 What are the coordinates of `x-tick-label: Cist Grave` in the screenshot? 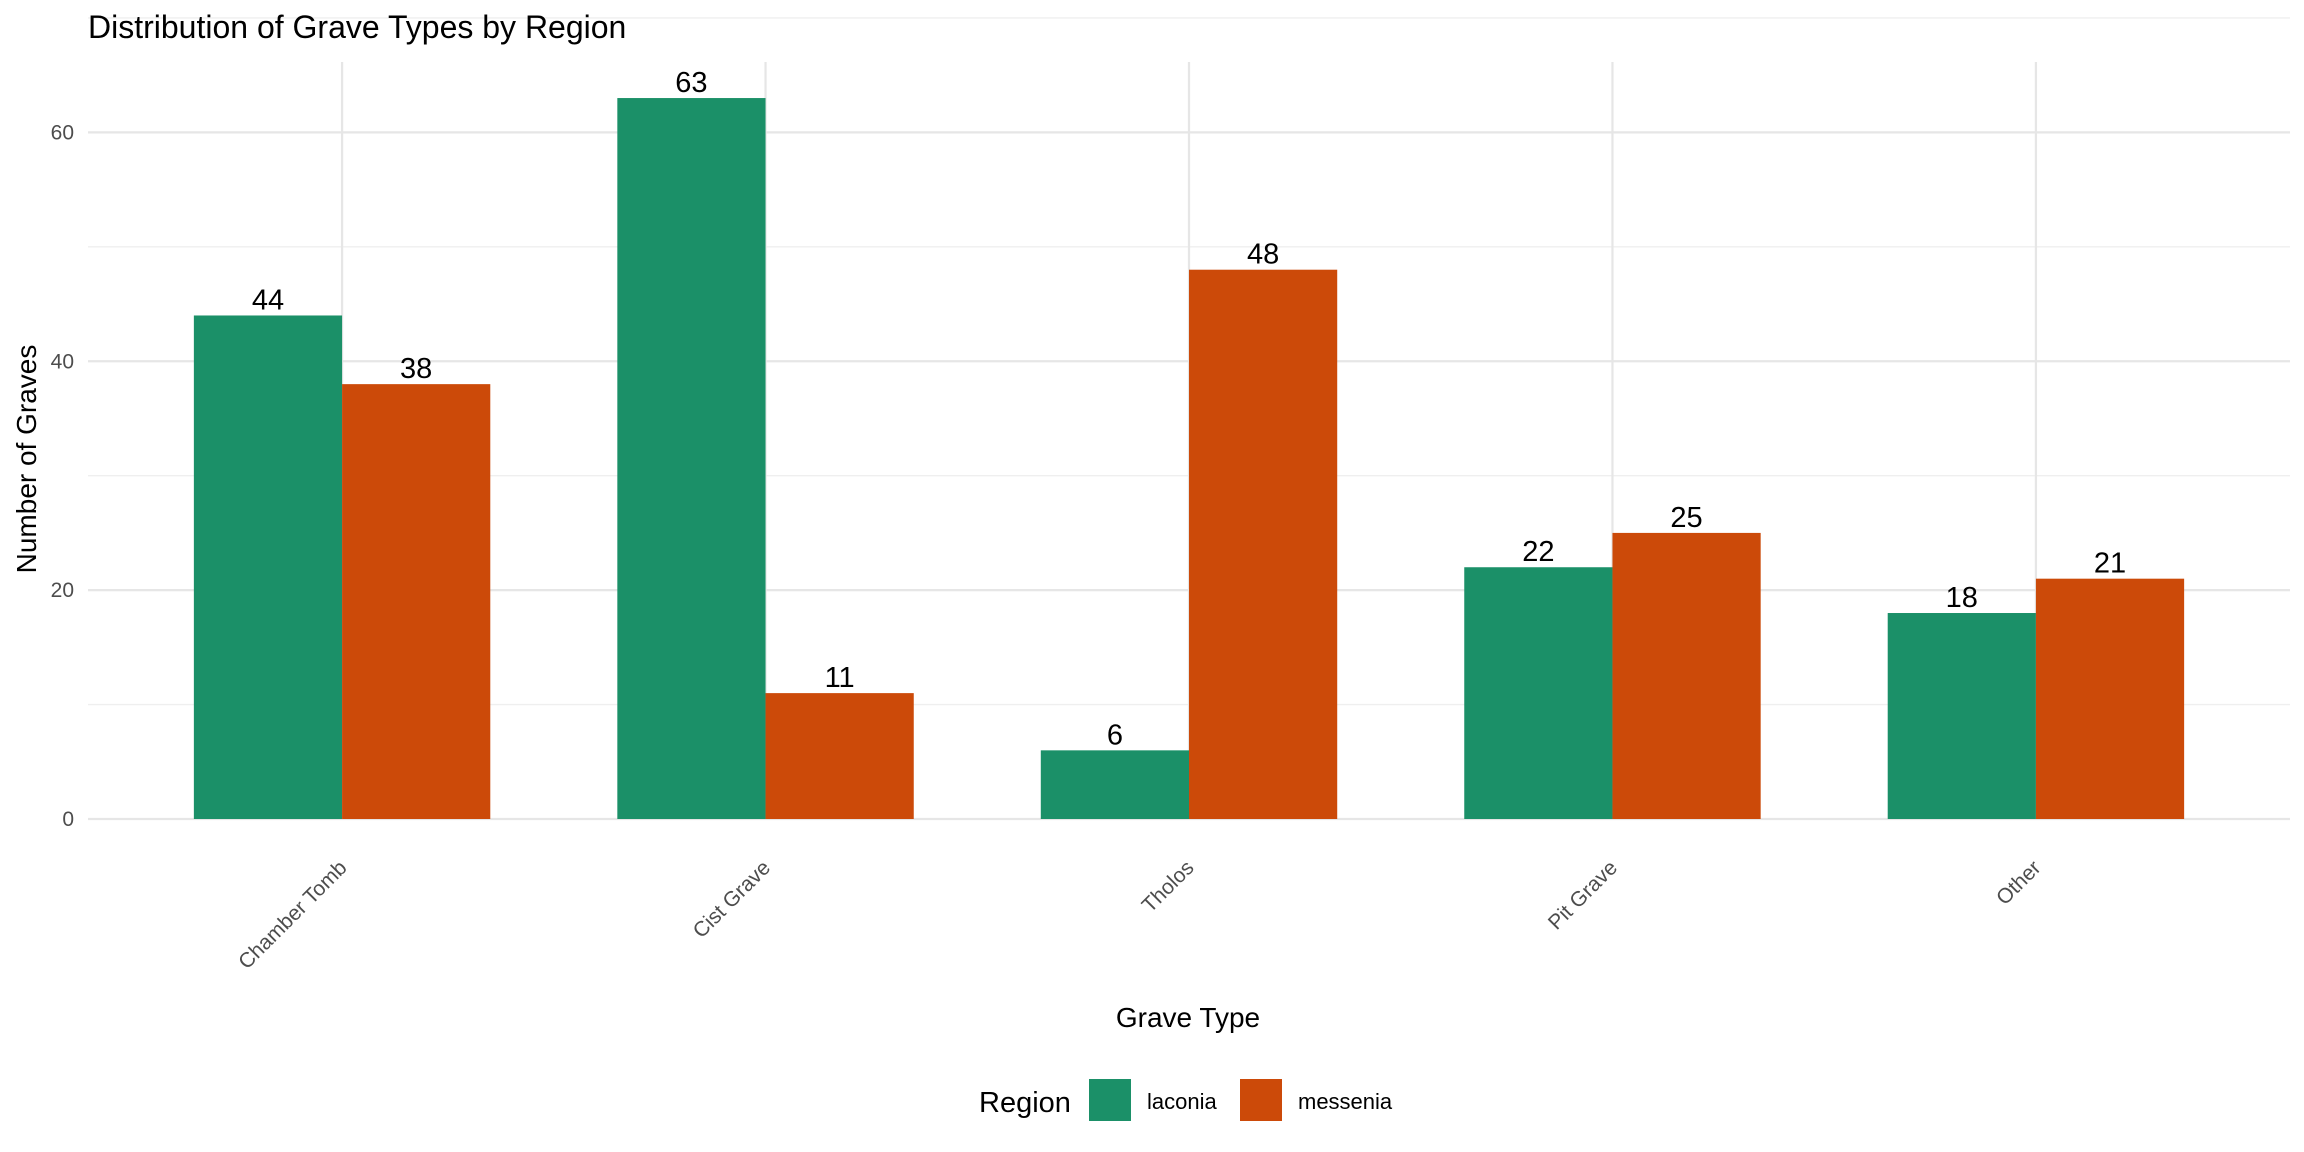 It's located at (732, 899).